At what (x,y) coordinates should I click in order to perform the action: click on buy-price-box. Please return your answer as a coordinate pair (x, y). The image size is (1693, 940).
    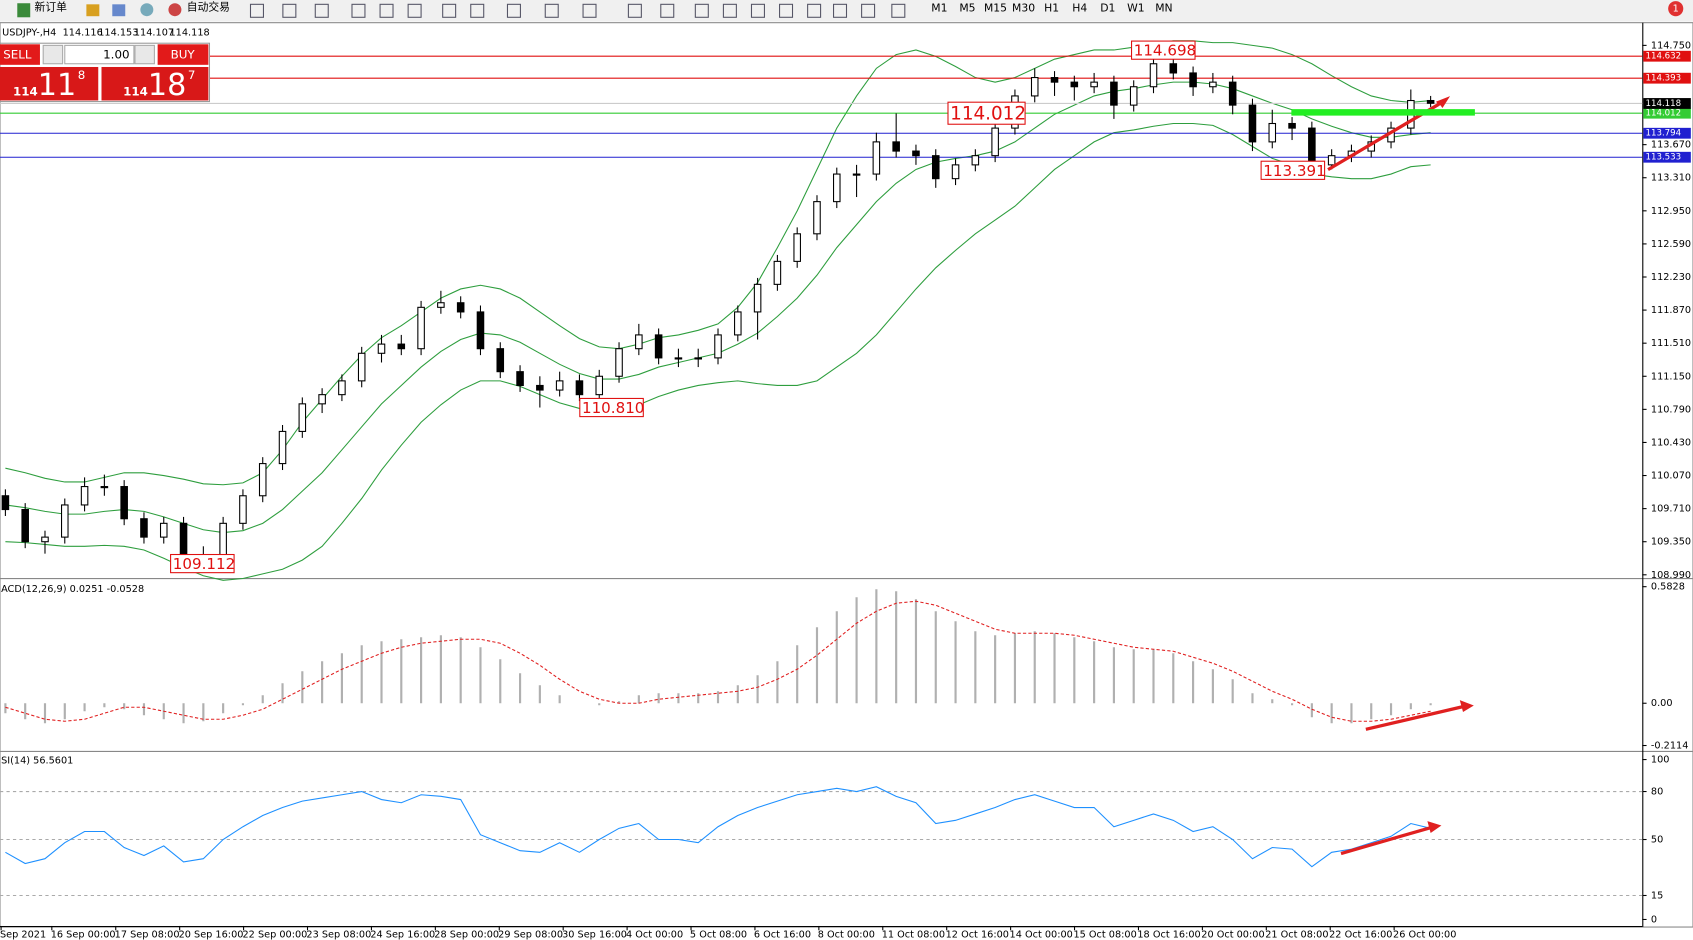
    Looking at the image, I should click on (155, 83).